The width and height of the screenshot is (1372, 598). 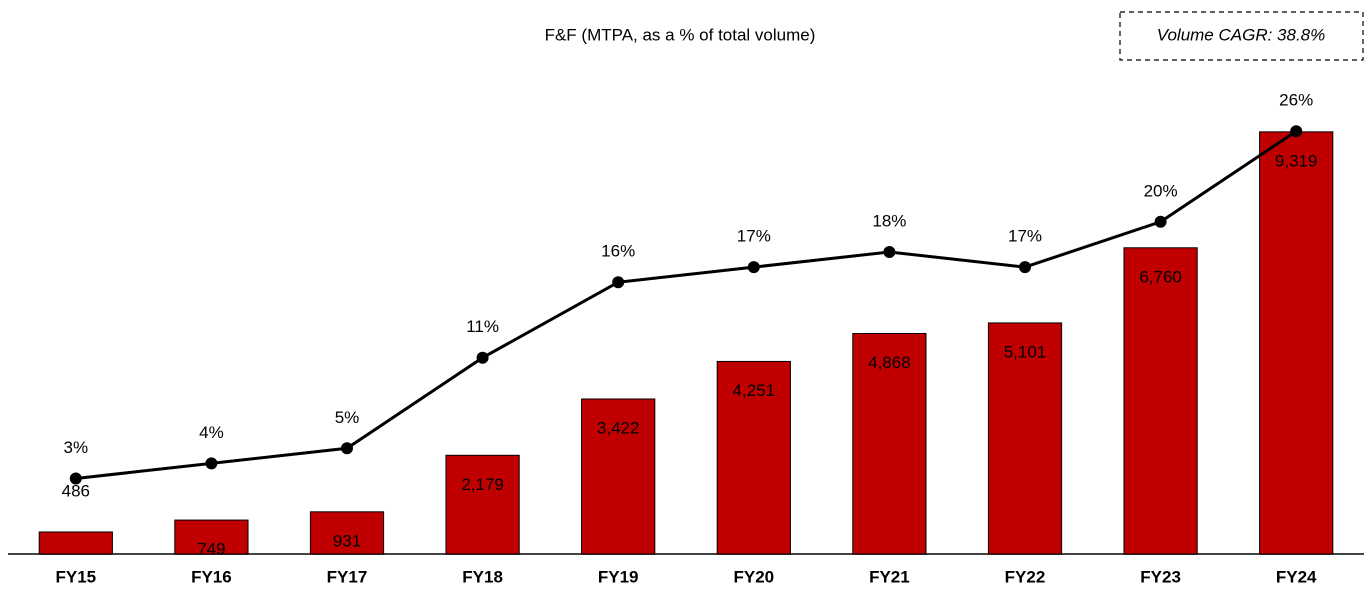 I want to click on annotation: Volume CAGR: 38.8%, so click(x=1241, y=34).